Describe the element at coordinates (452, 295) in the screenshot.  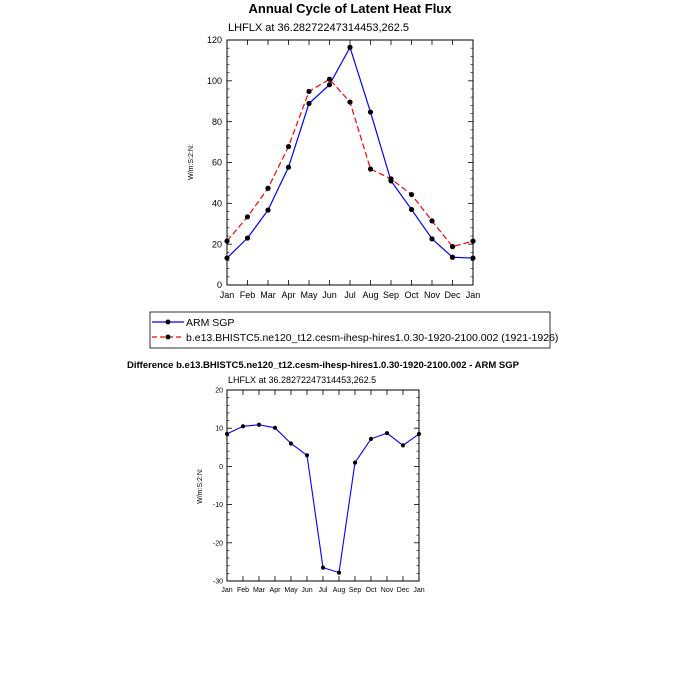
I see `top-xtick-label: Dec` at that location.